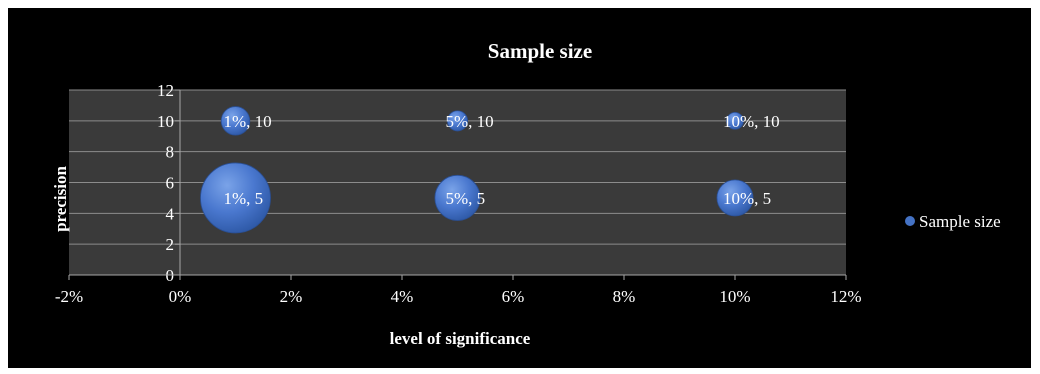 The width and height of the screenshot is (1040, 374). Describe the element at coordinates (845, 296) in the screenshot. I see `x-tick-label: 12%` at that location.